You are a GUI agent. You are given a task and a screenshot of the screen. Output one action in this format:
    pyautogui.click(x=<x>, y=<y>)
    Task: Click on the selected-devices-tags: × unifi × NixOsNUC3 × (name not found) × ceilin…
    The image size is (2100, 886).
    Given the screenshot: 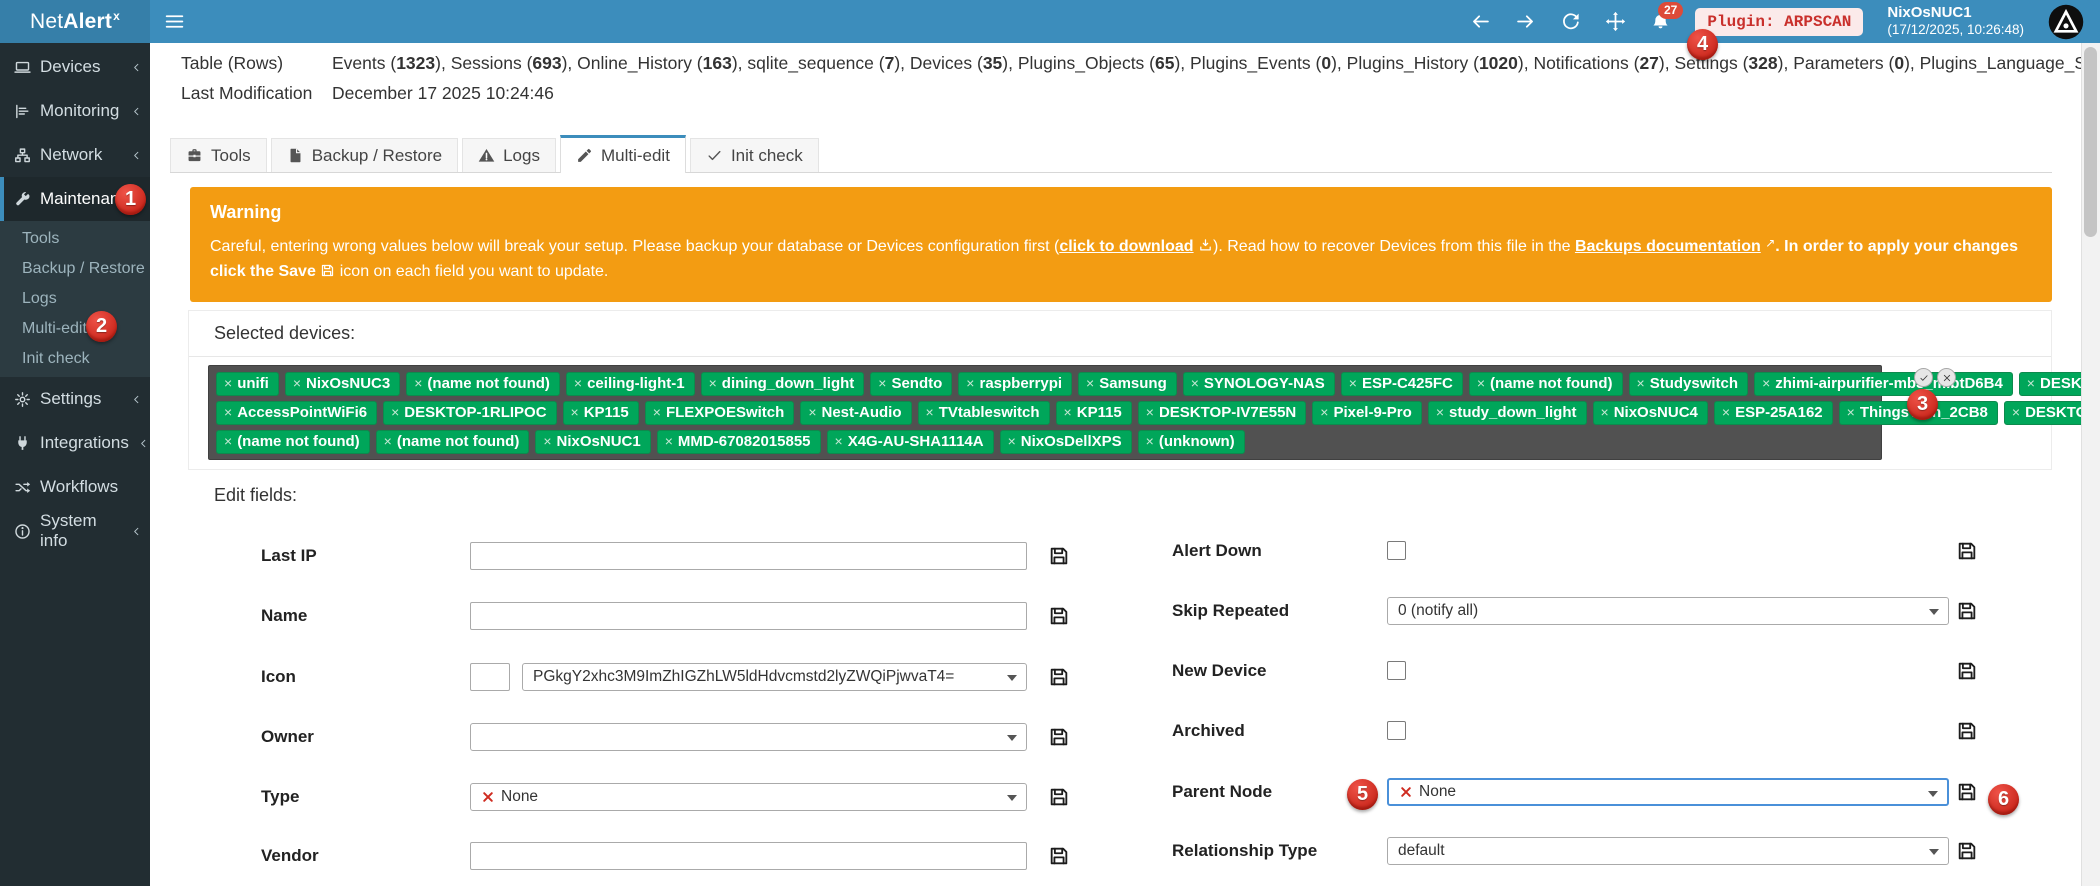 What is the action you would take?
    pyautogui.click(x=1154, y=412)
    